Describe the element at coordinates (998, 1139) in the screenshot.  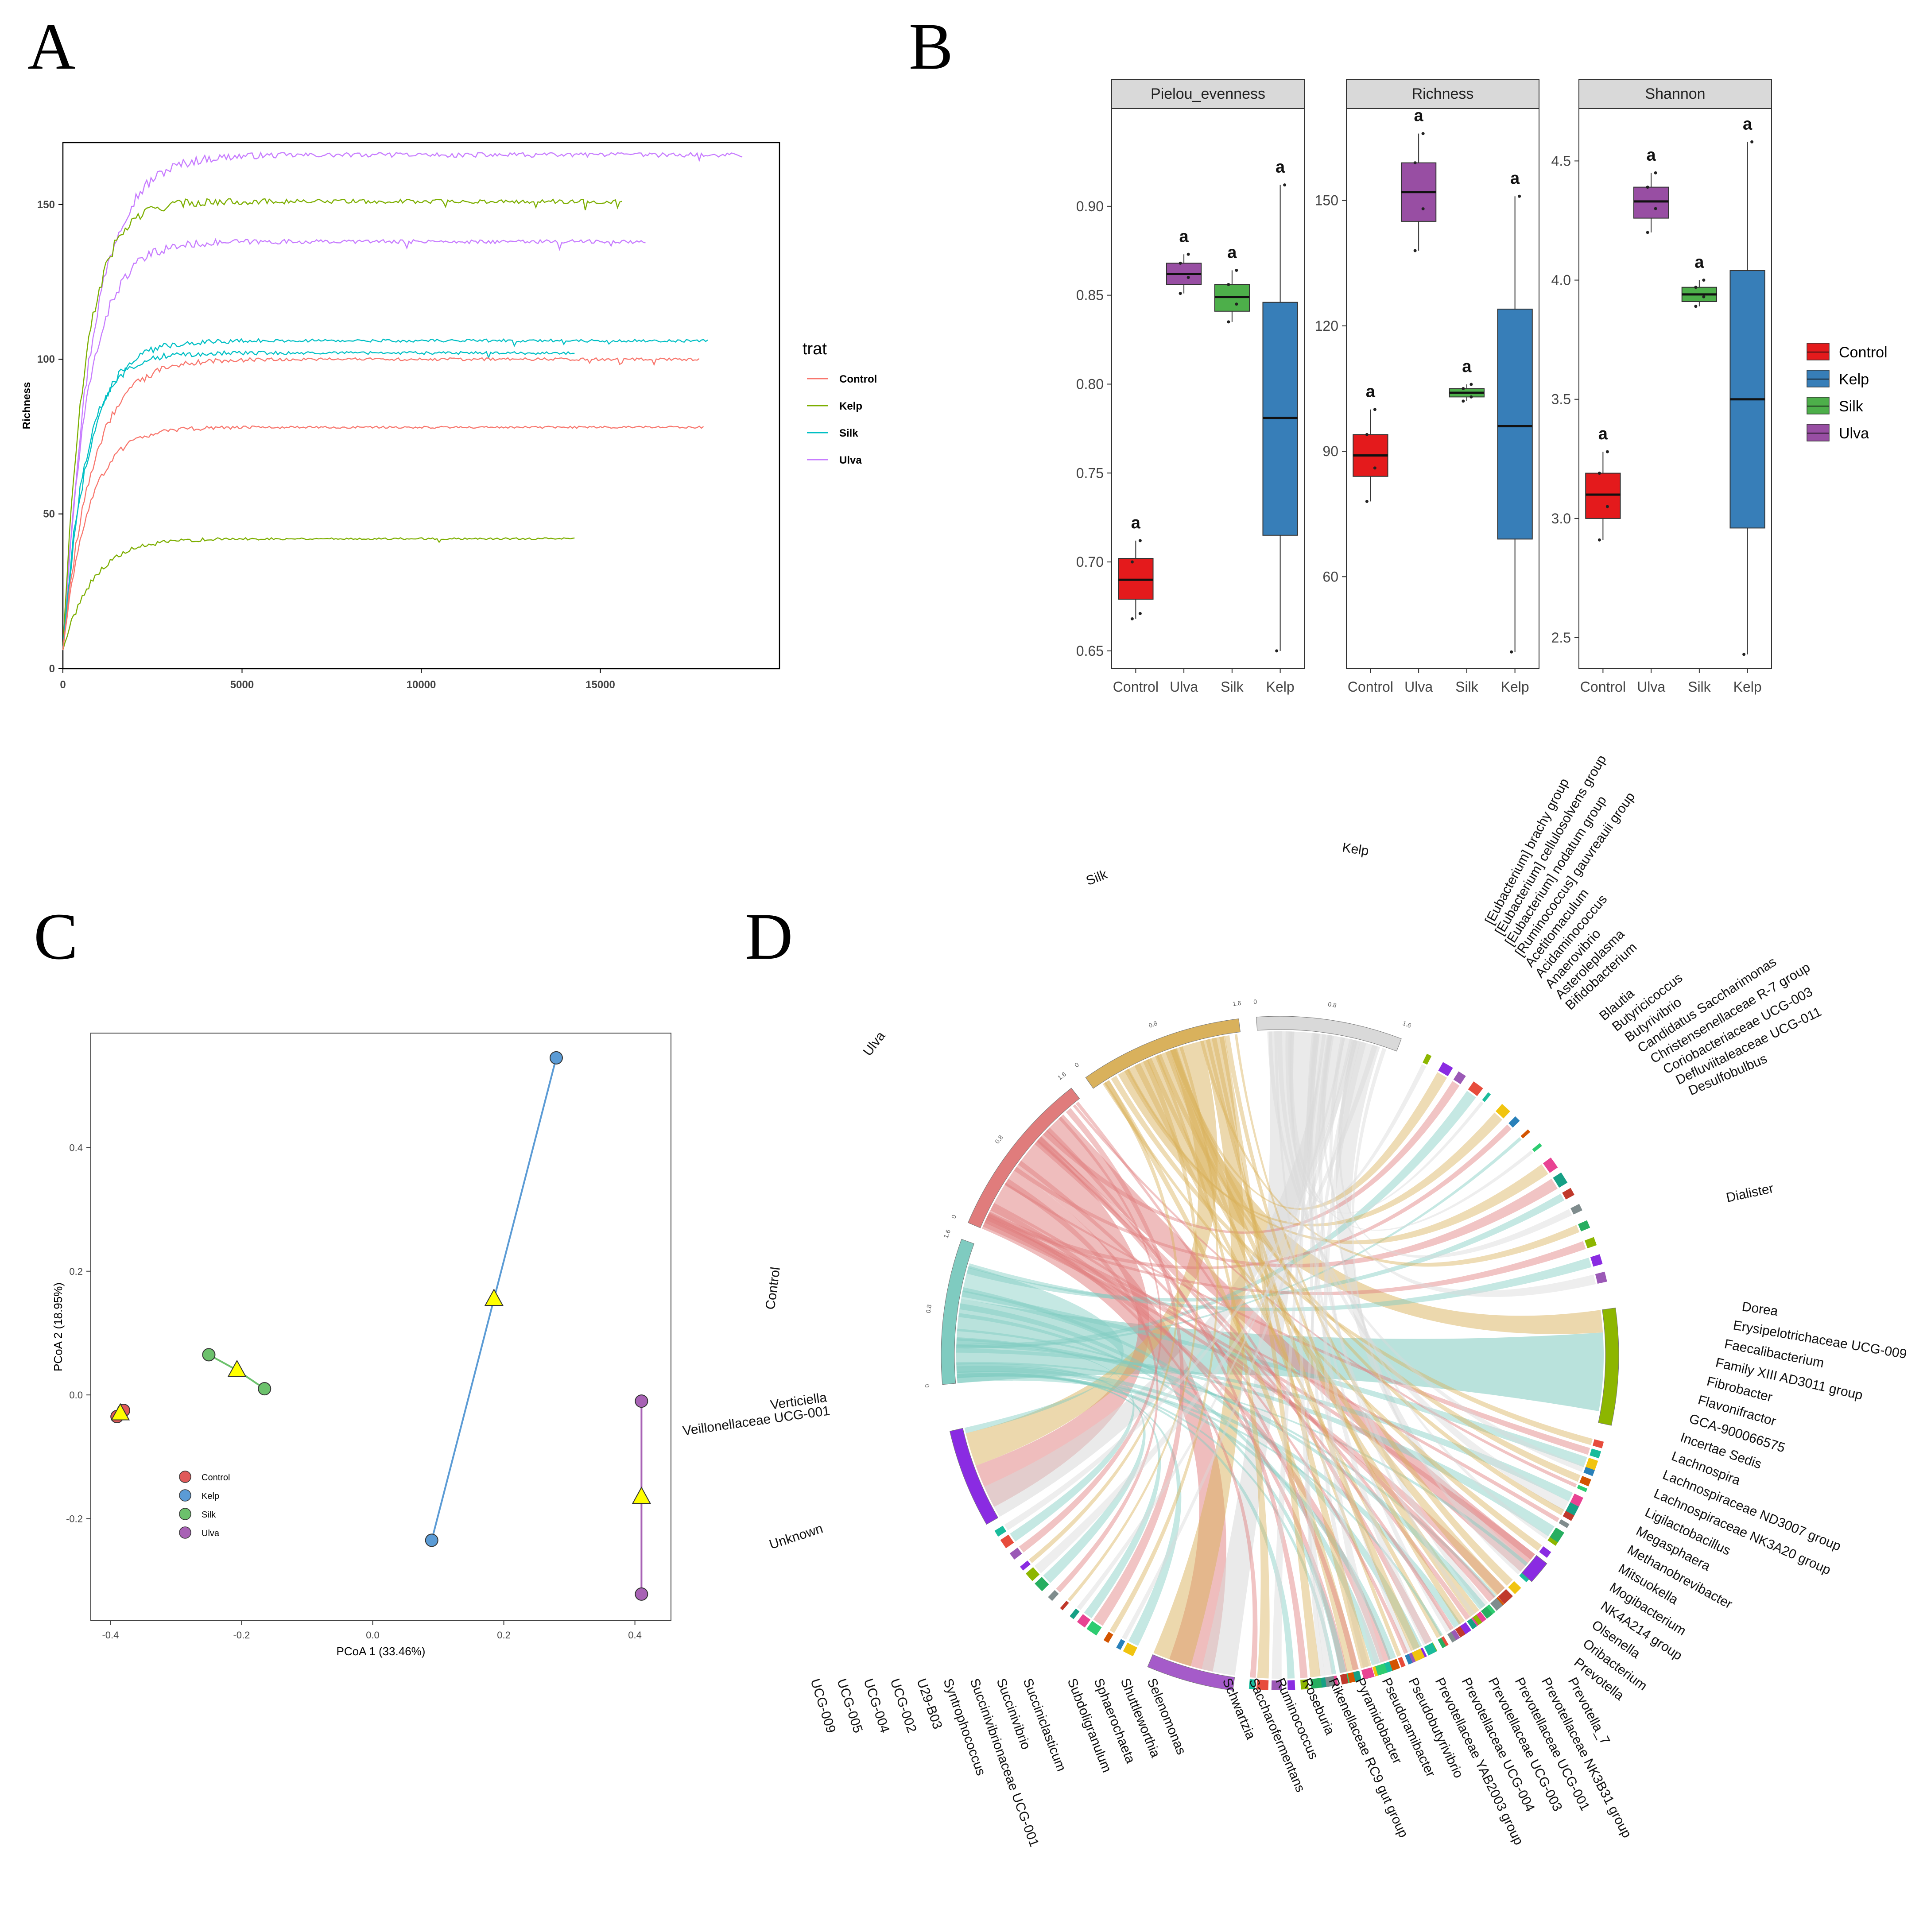
I see `panel-d-group-axis-tick: 0.8` at that location.